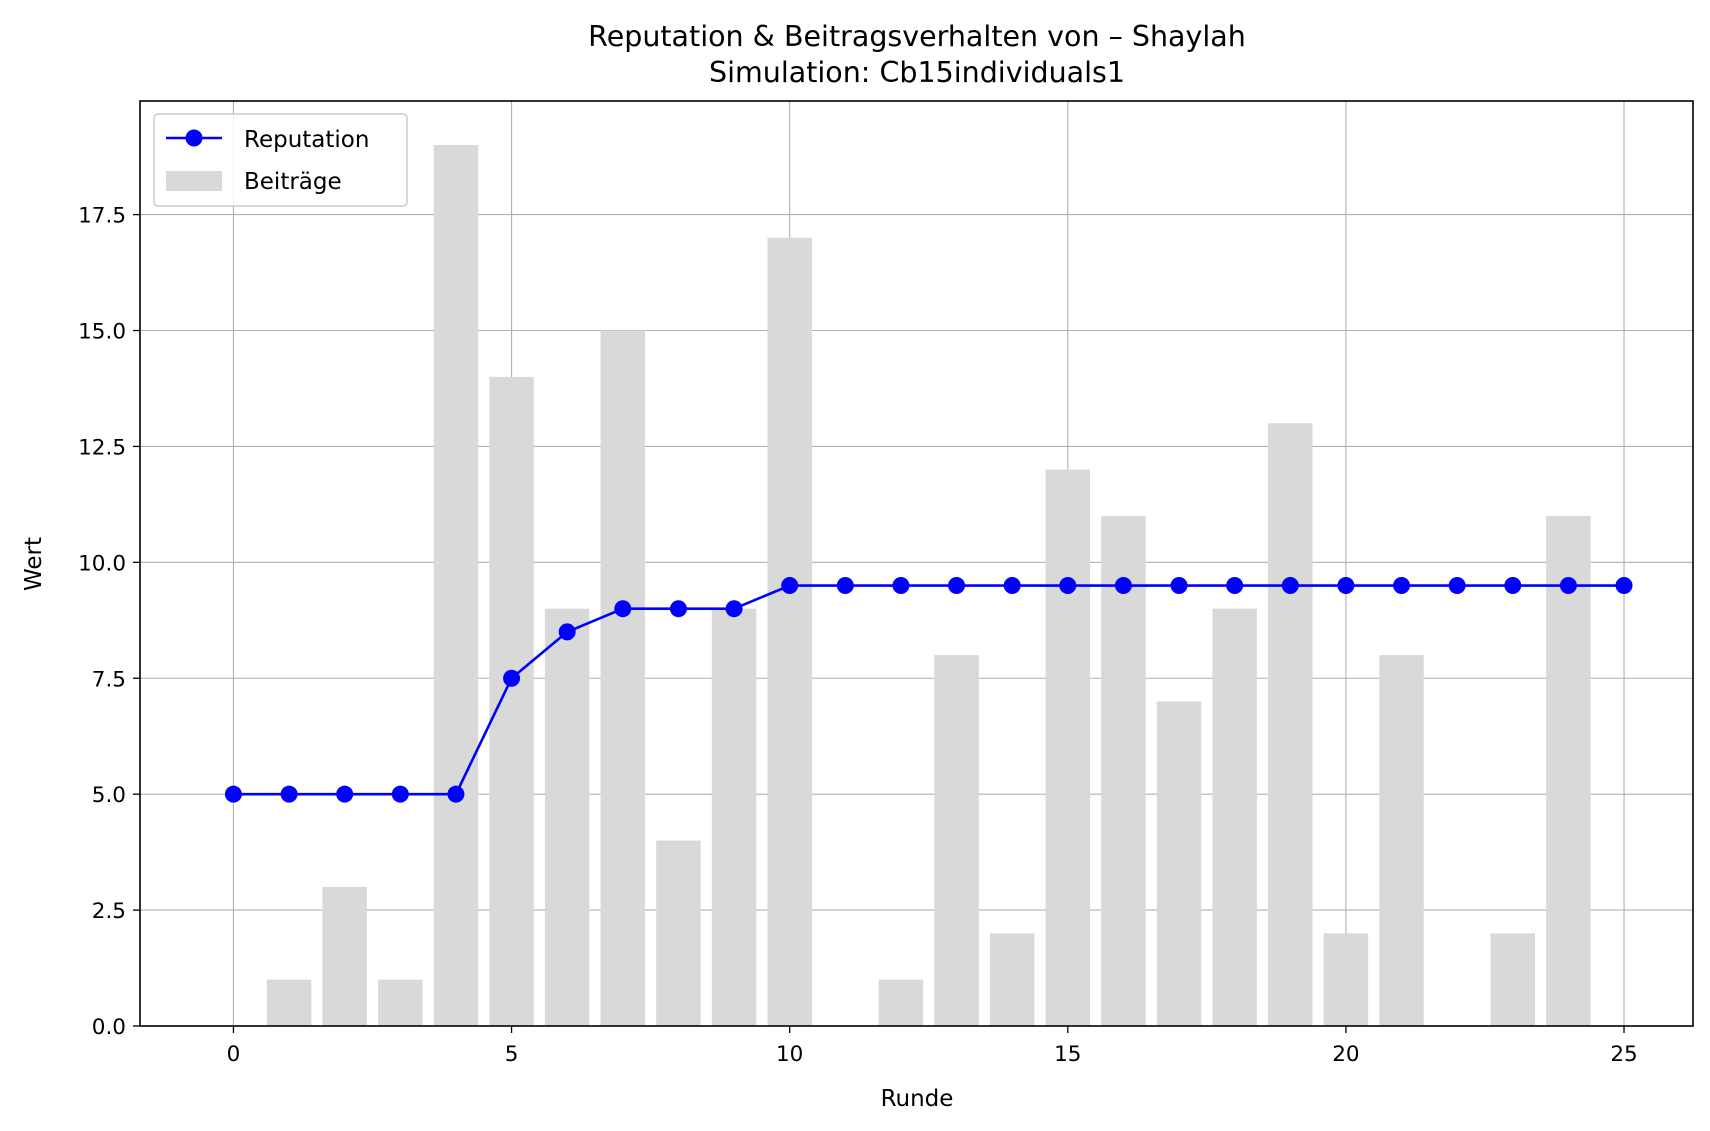  What do you see at coordinates (306, 140) in the screenshot?
I see `legend-label-reputation: Reputation` at bounding box center [306, 140].